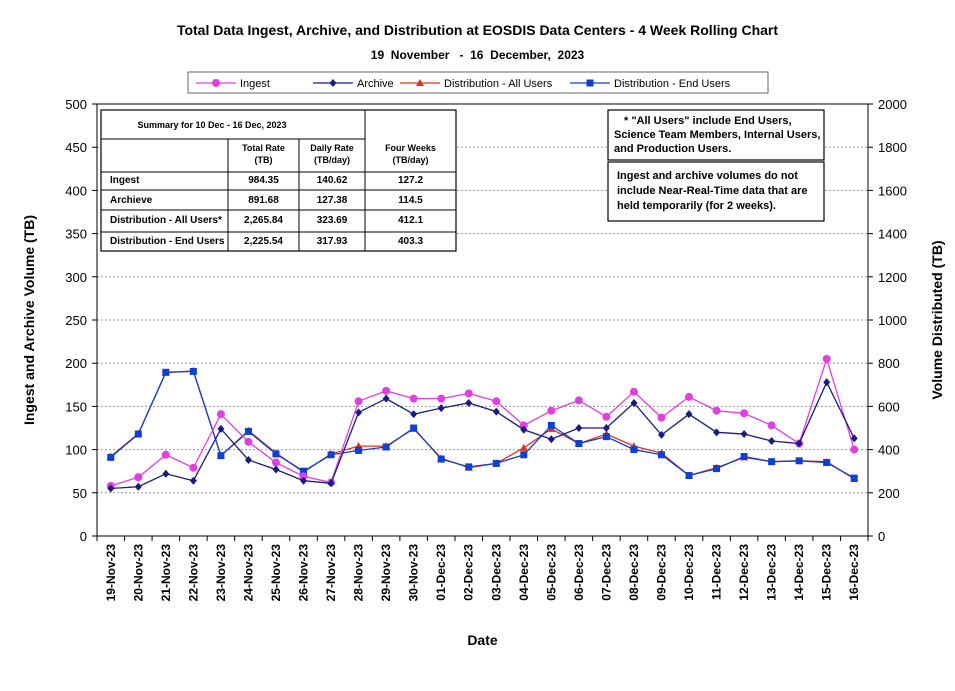  What do you see at coordinates (375, 84) in the screenshot?
I see `legend-label: Archive` at bounding box center [375, 84].